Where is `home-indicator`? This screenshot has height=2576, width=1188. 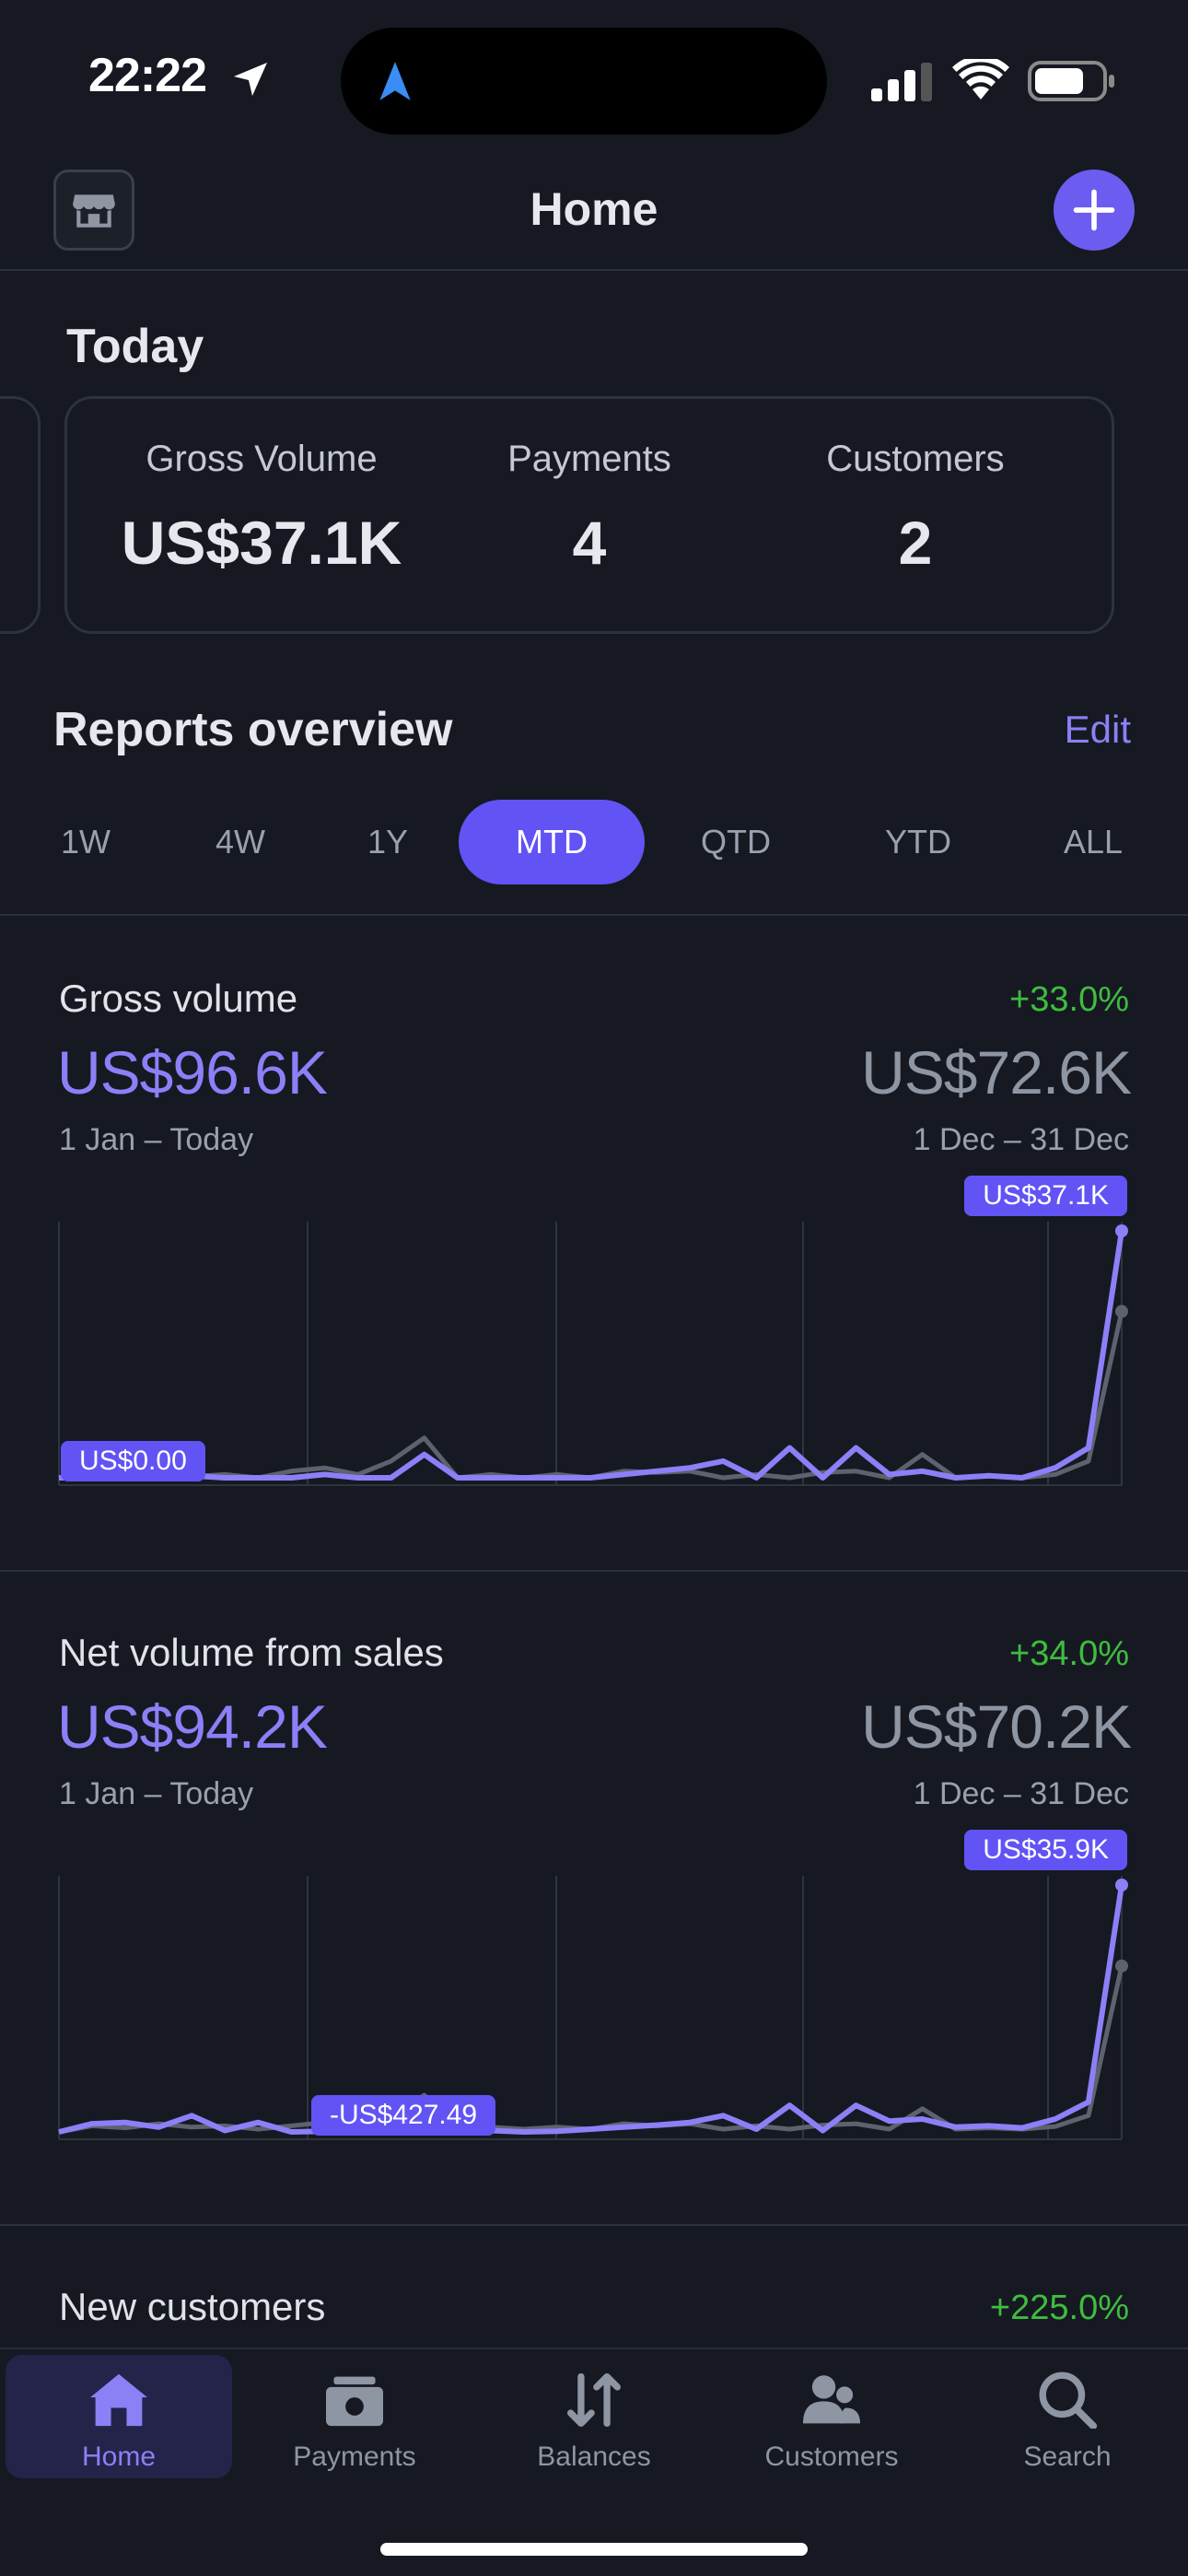
home-indicator is located at coordinates (594, 2549).